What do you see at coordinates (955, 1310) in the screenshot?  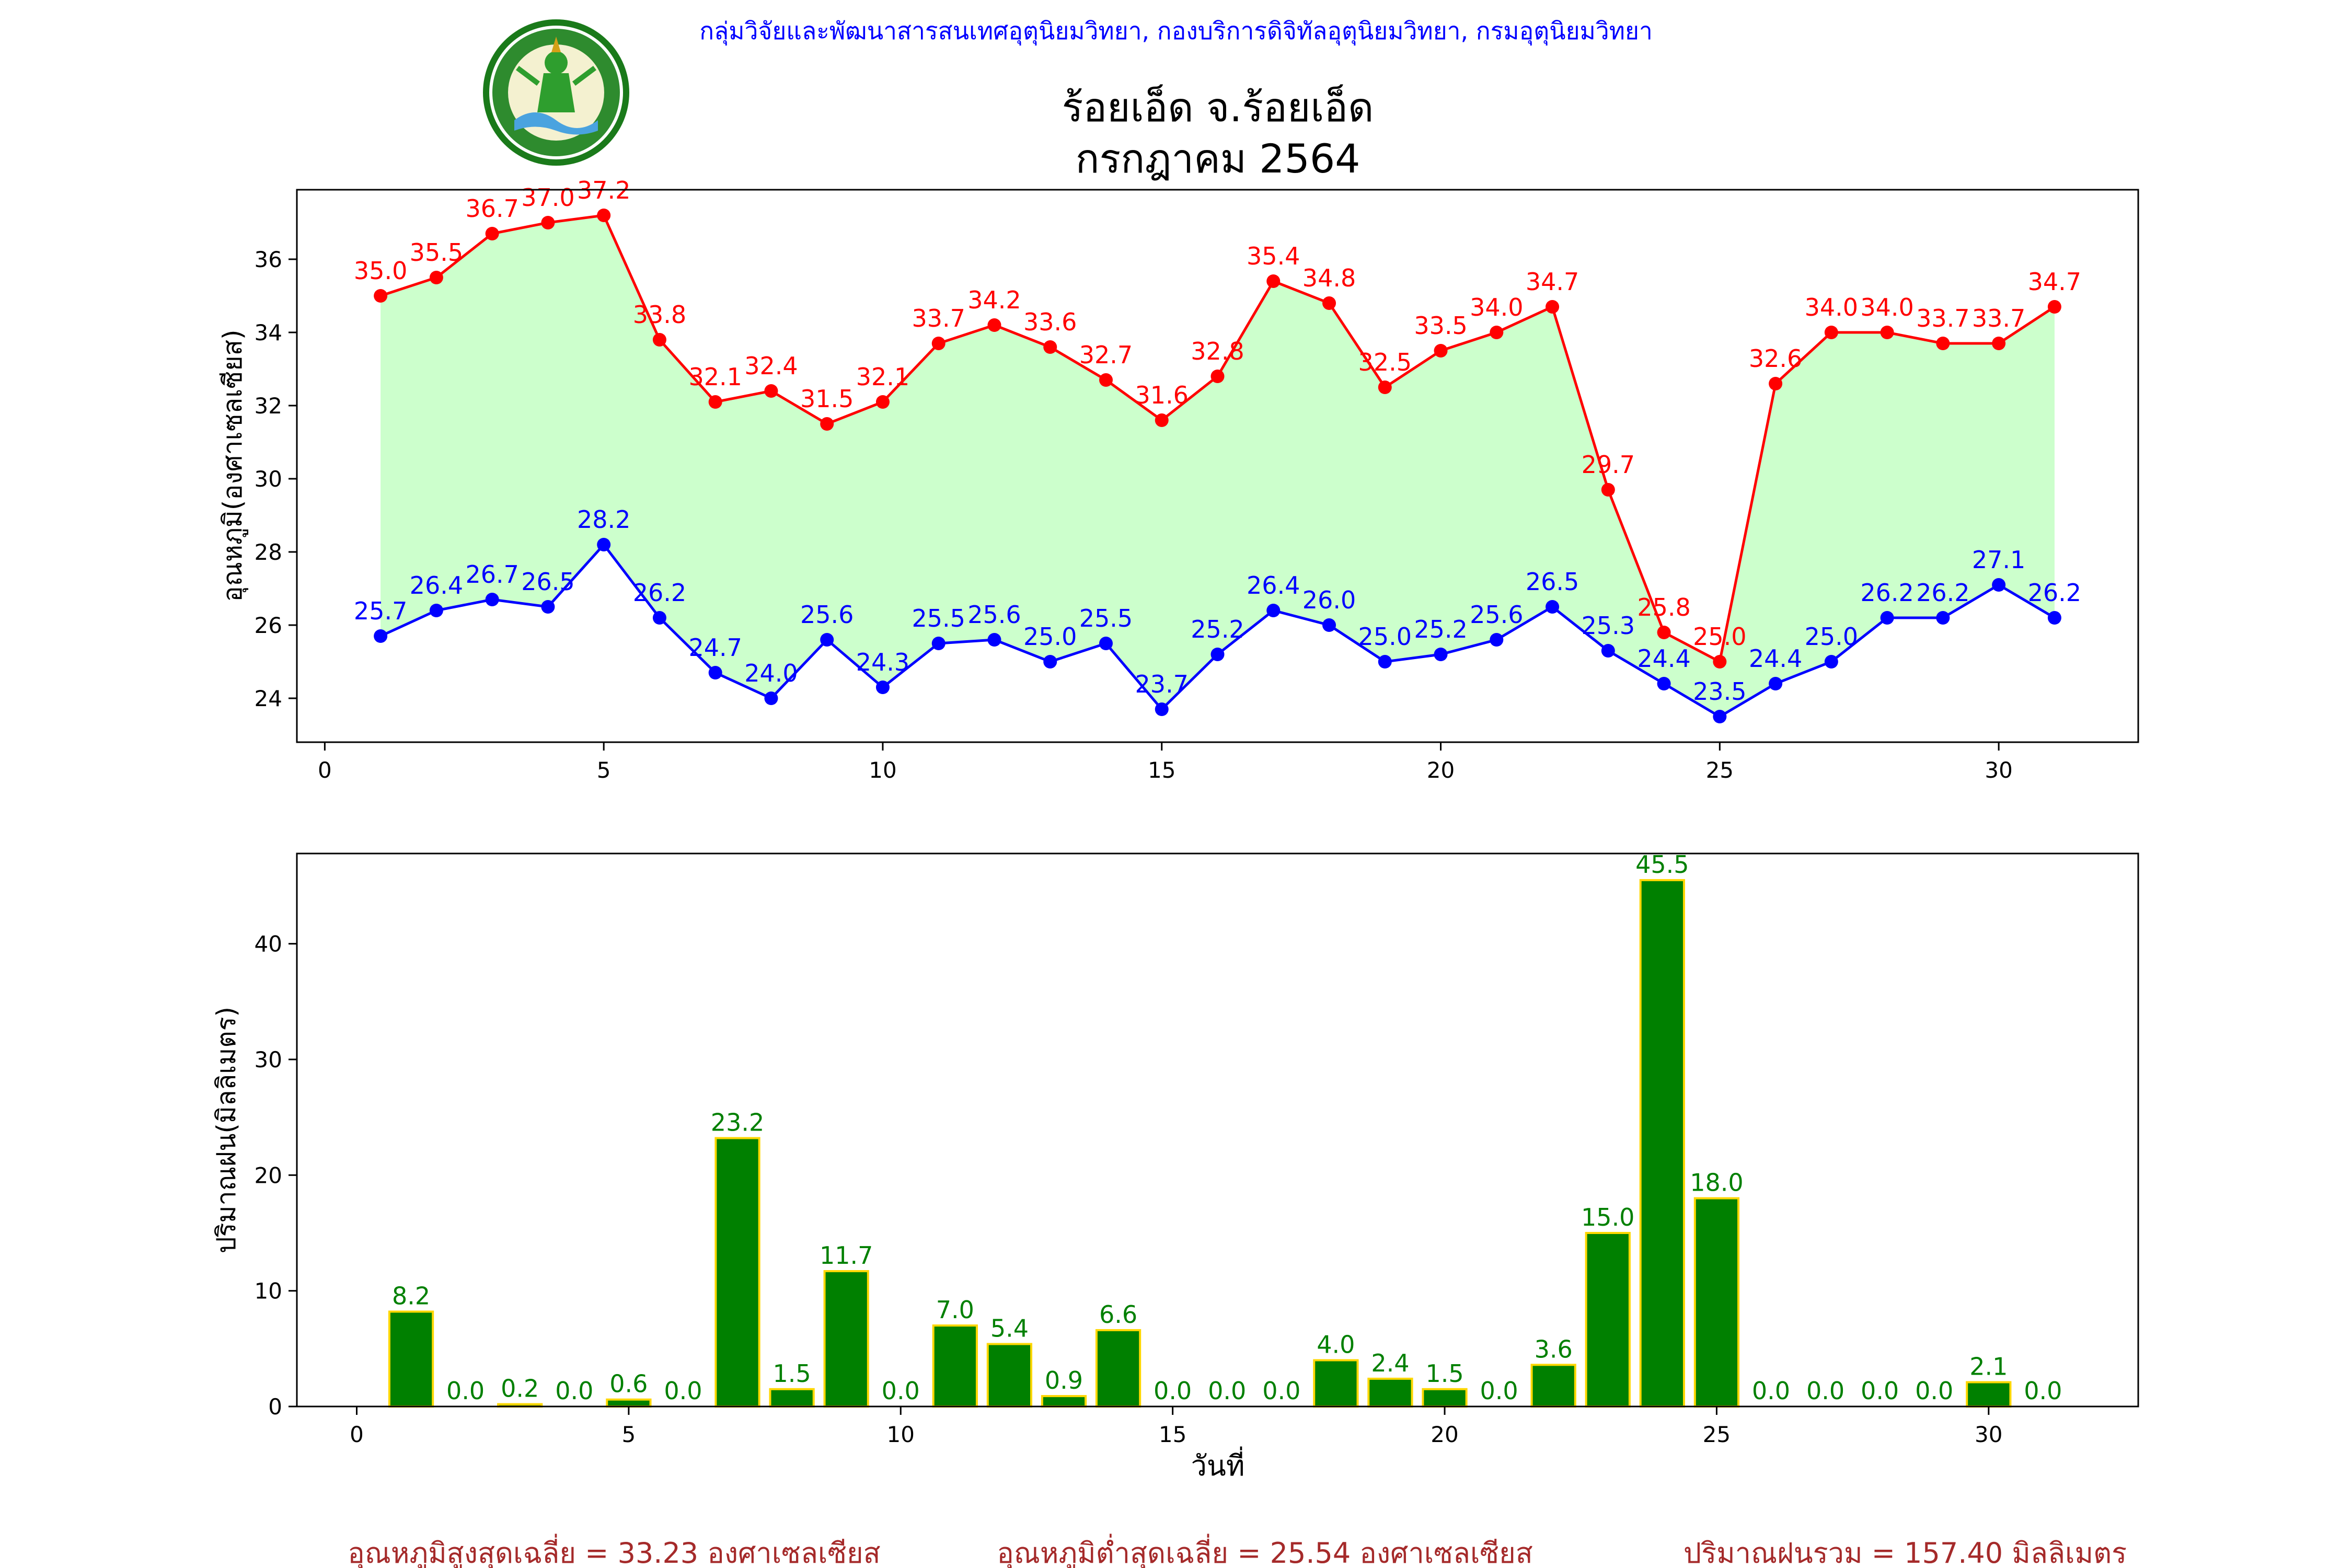 I see `rain-bar-label: 7.0` at bounding box center [955, 1310].